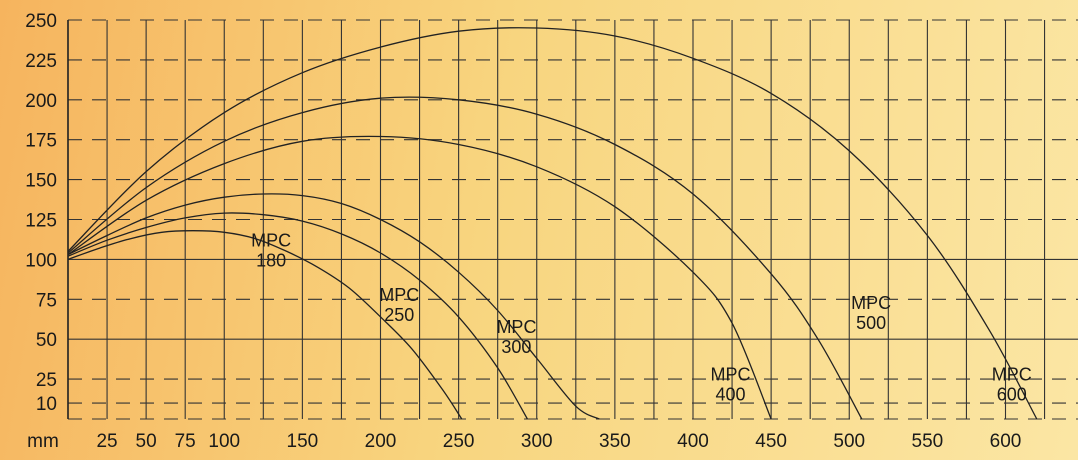 The image size is (1078, 460). What do you see at coordinates (41, 61) in the screenshot?
I see `y-tick-label: 225` at bounding box center [41, 61].